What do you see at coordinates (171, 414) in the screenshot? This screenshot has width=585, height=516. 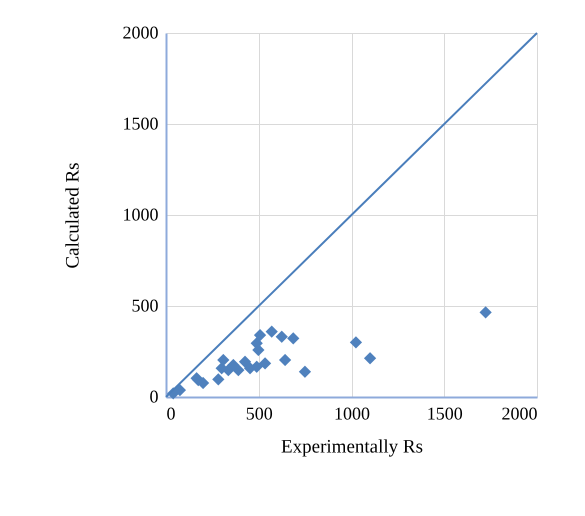 I see `x-tick-label: 0` at bounding box center [171, 414].